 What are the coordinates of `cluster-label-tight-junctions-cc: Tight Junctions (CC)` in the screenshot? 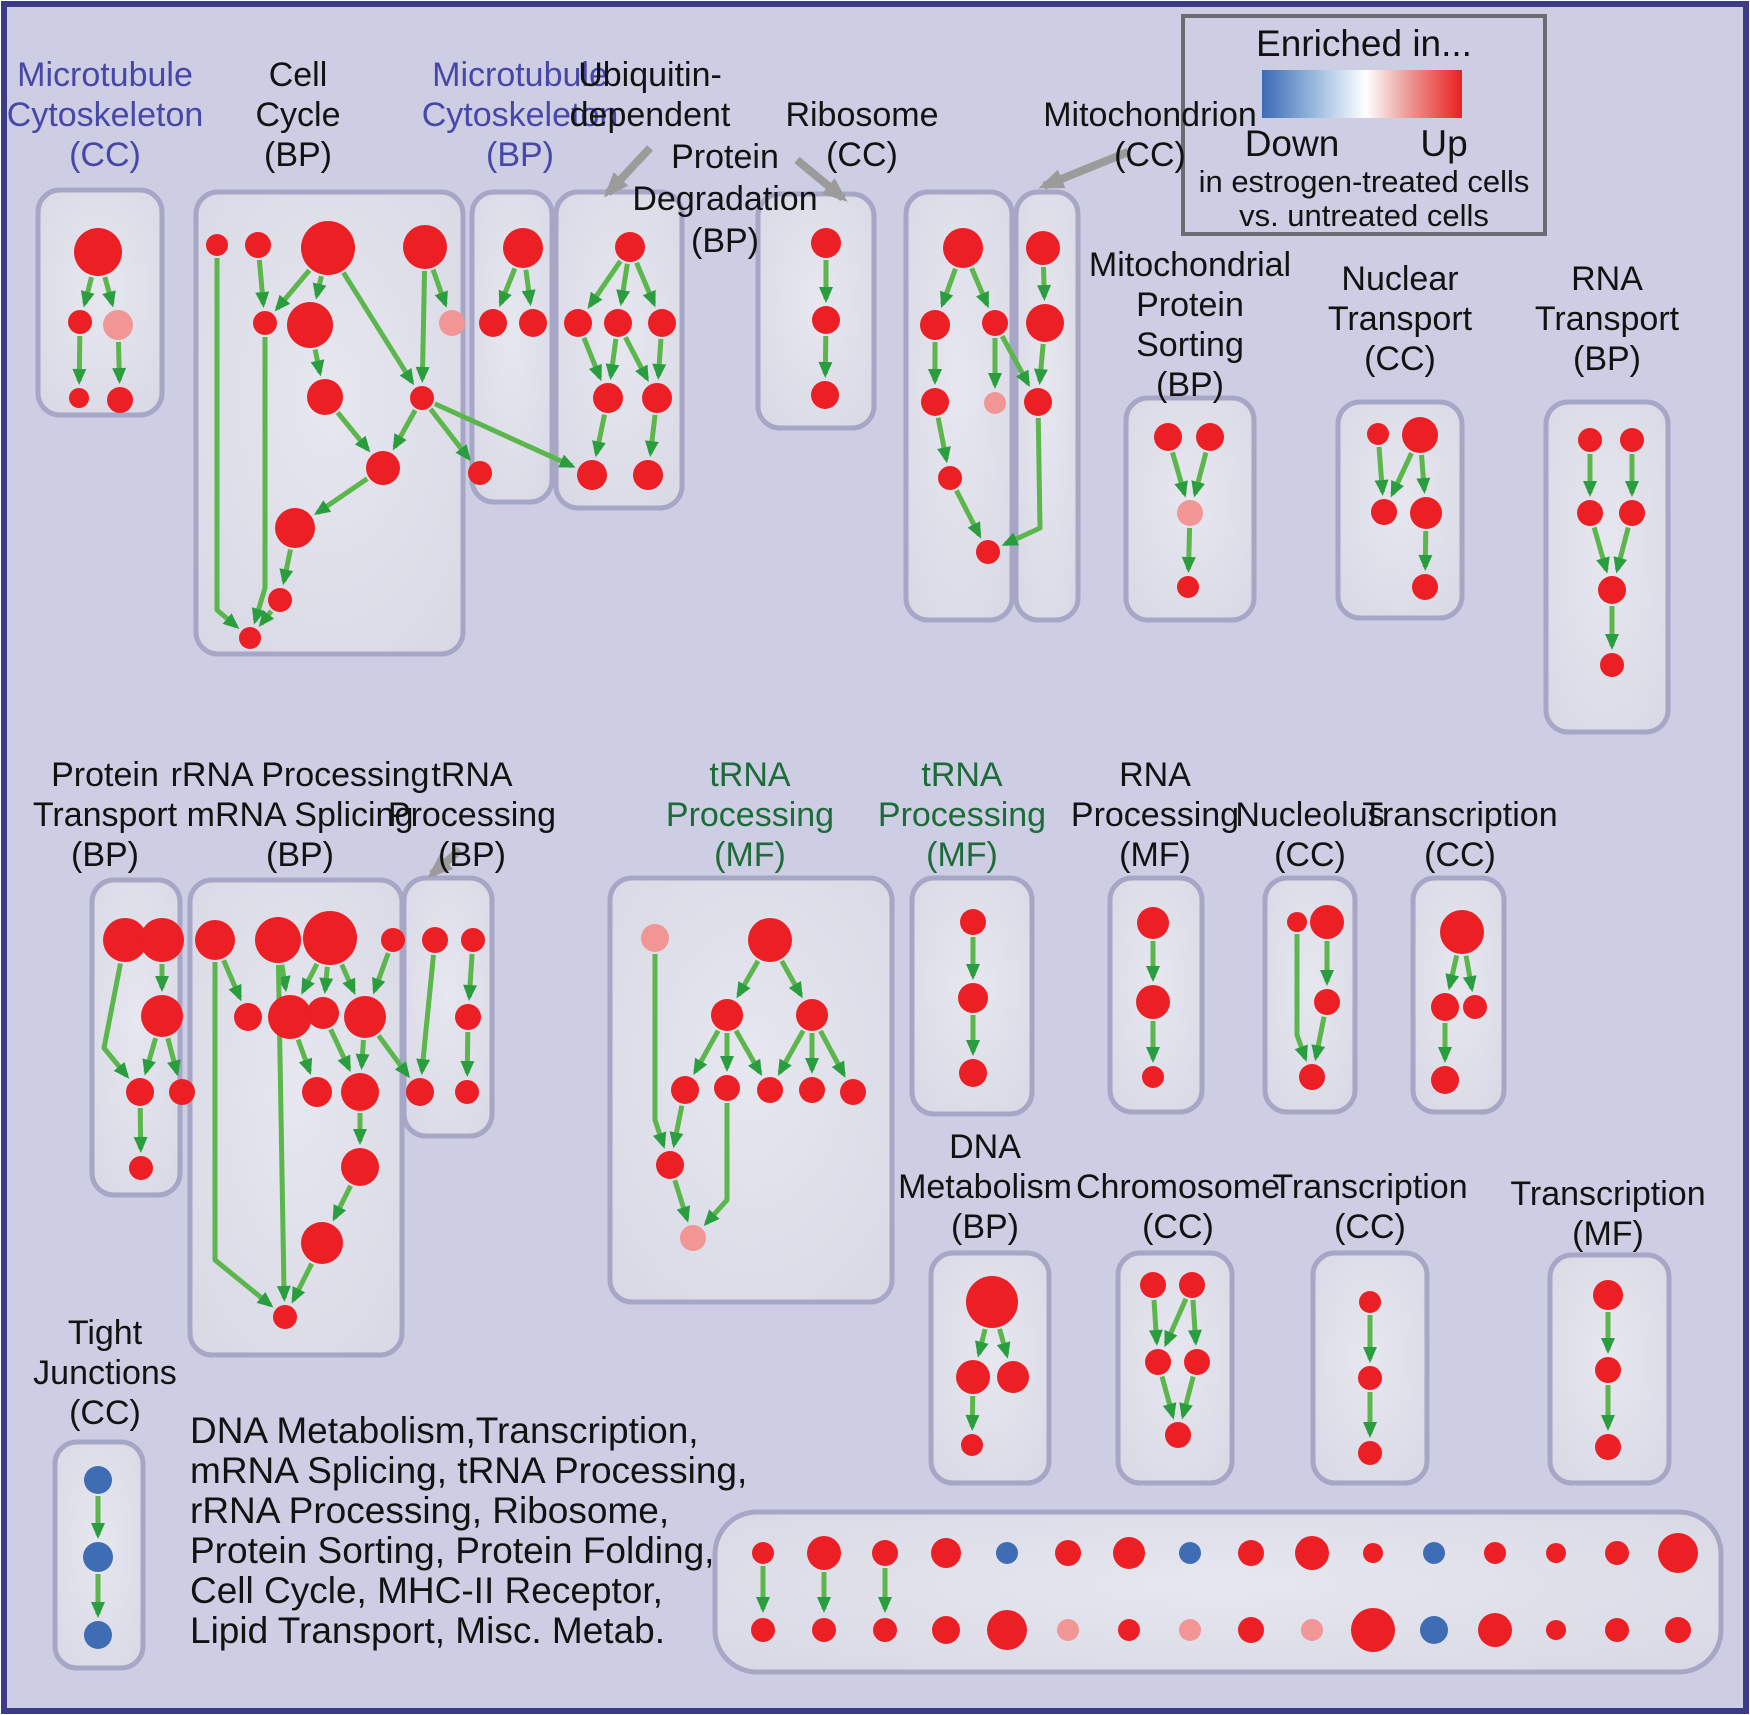 It's located at (105, 1373).